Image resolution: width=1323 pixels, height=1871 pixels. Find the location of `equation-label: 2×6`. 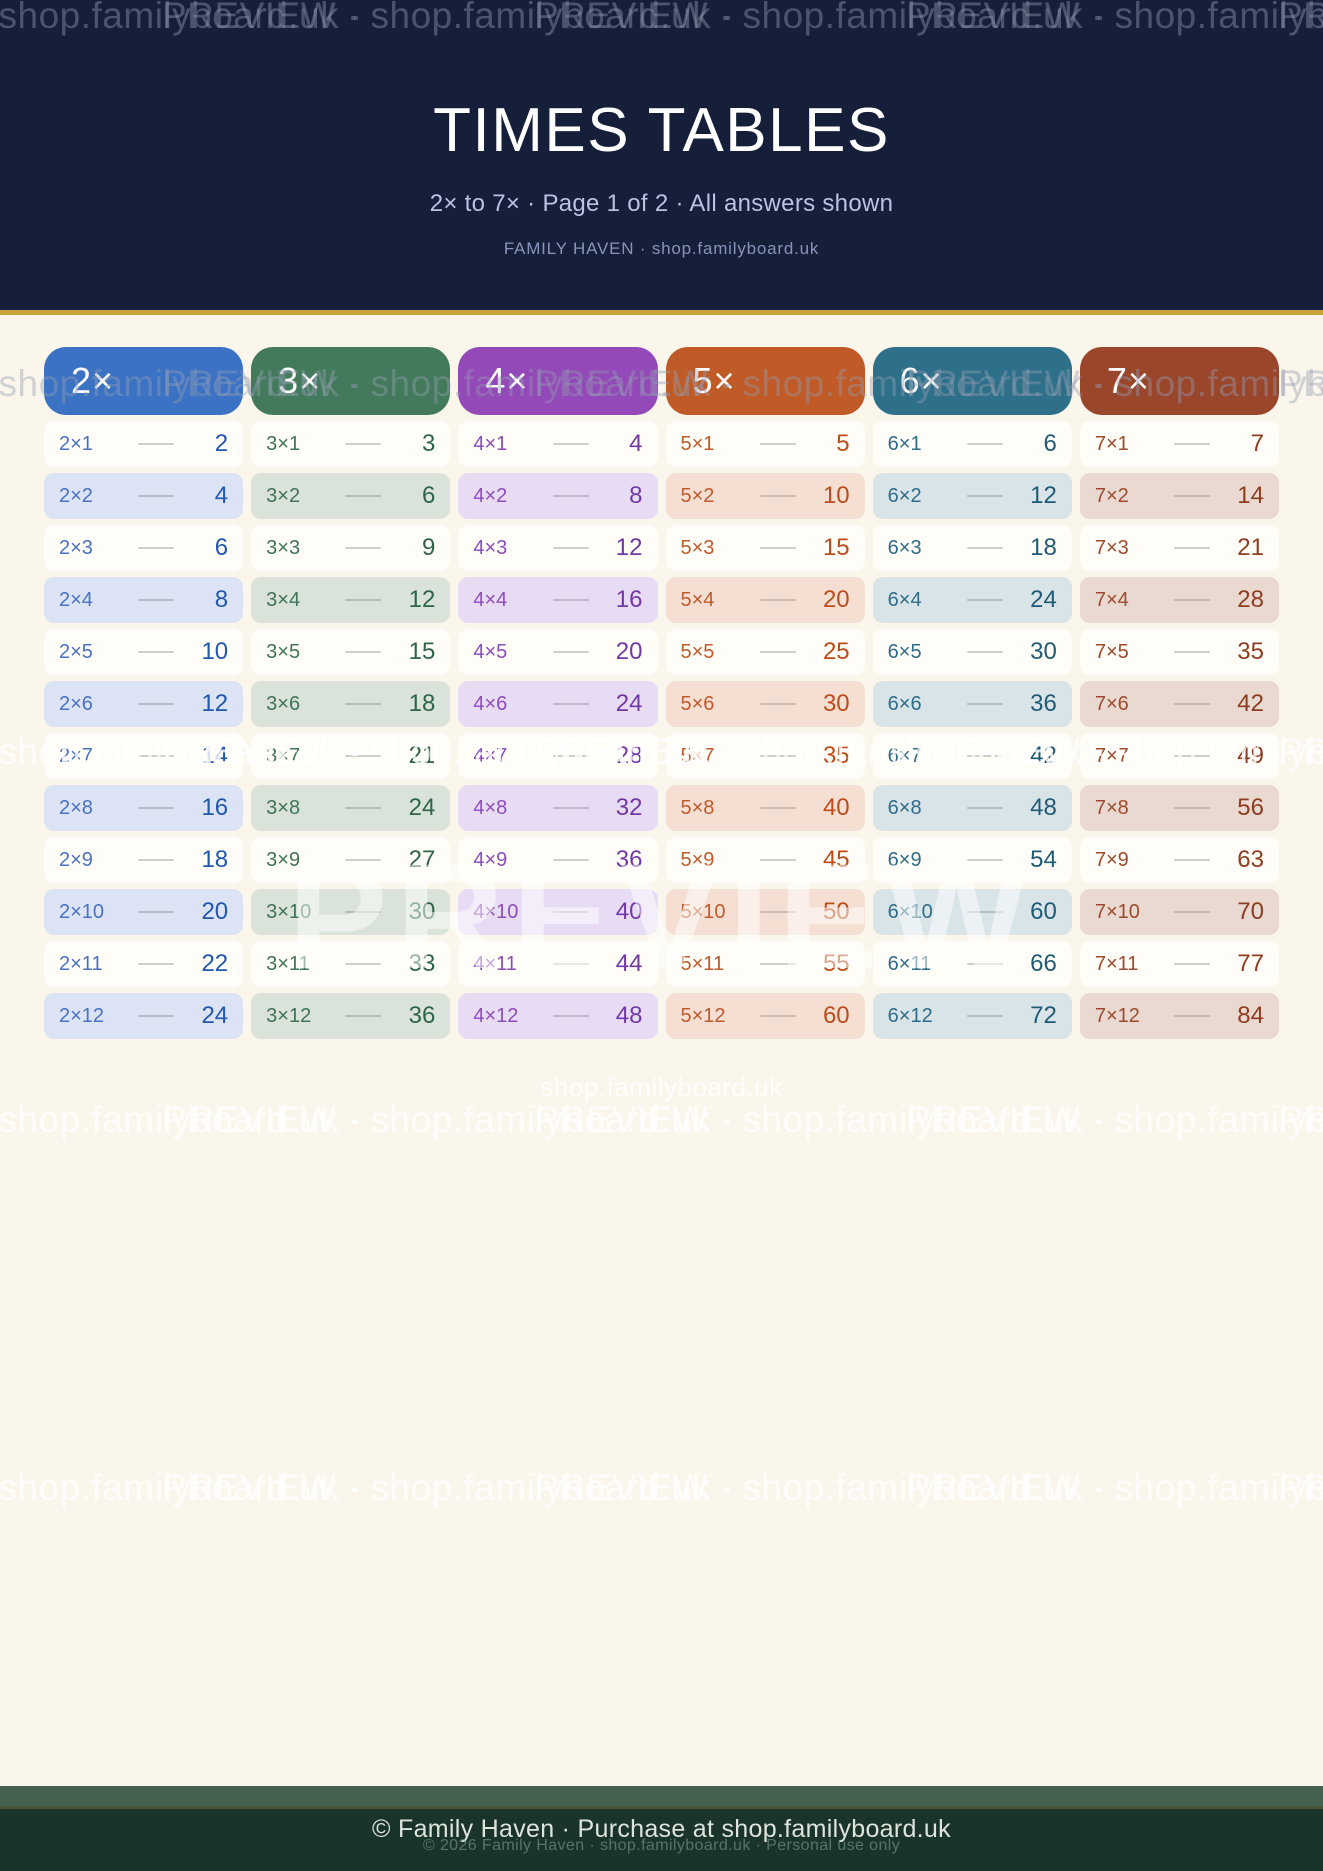

equation-label: 2×6 is located at coordinates (76, 703).